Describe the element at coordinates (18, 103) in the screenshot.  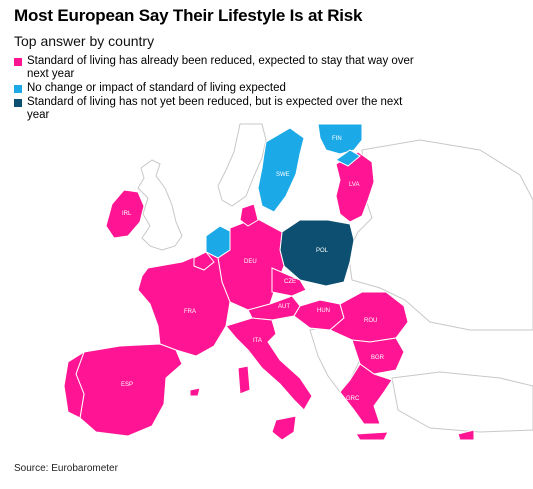
I see `legend-swatch-expected` at that location.